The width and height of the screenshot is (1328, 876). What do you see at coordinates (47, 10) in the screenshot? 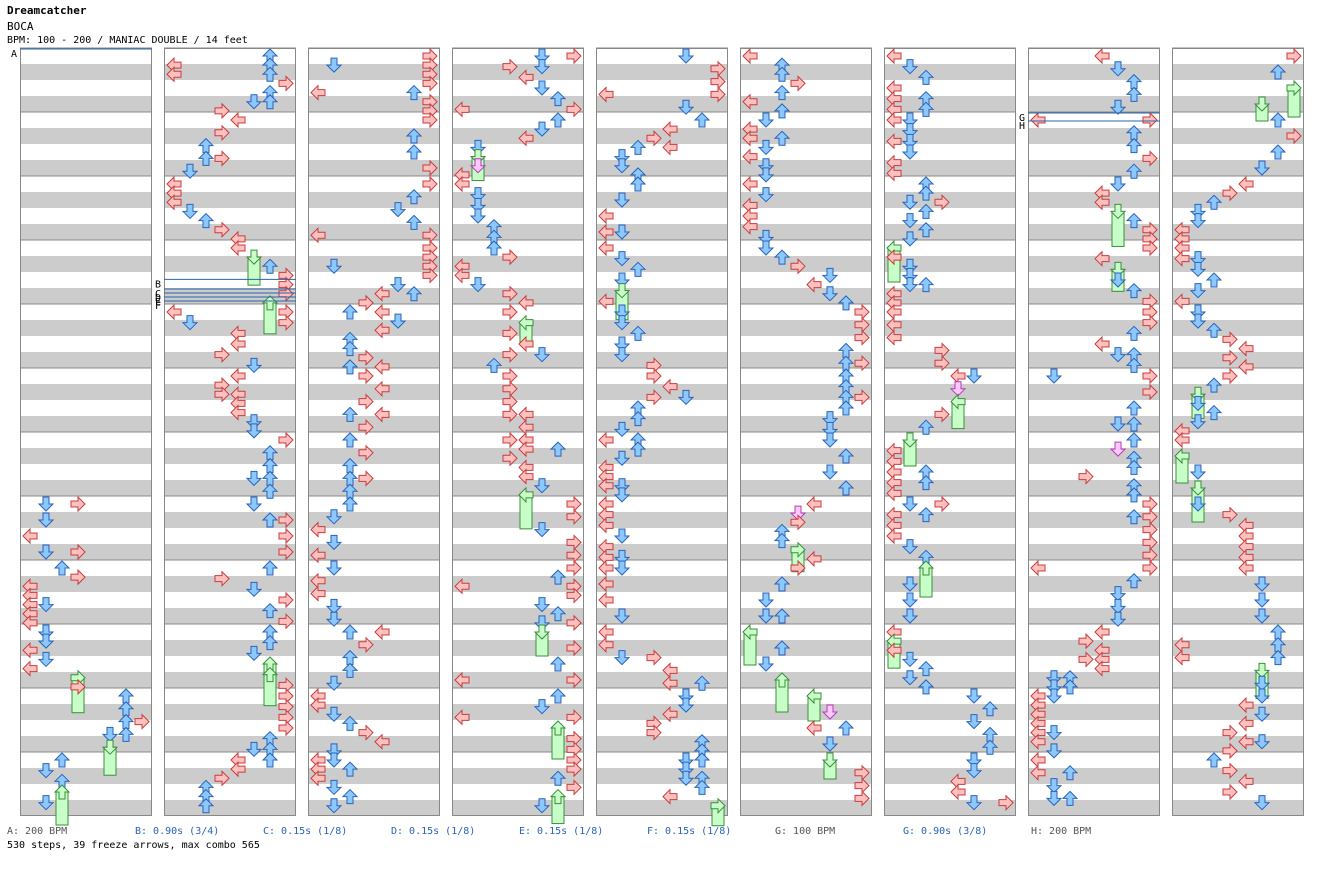
I see `song-title: Dreamcatcher` at bounding box center [47, 10].